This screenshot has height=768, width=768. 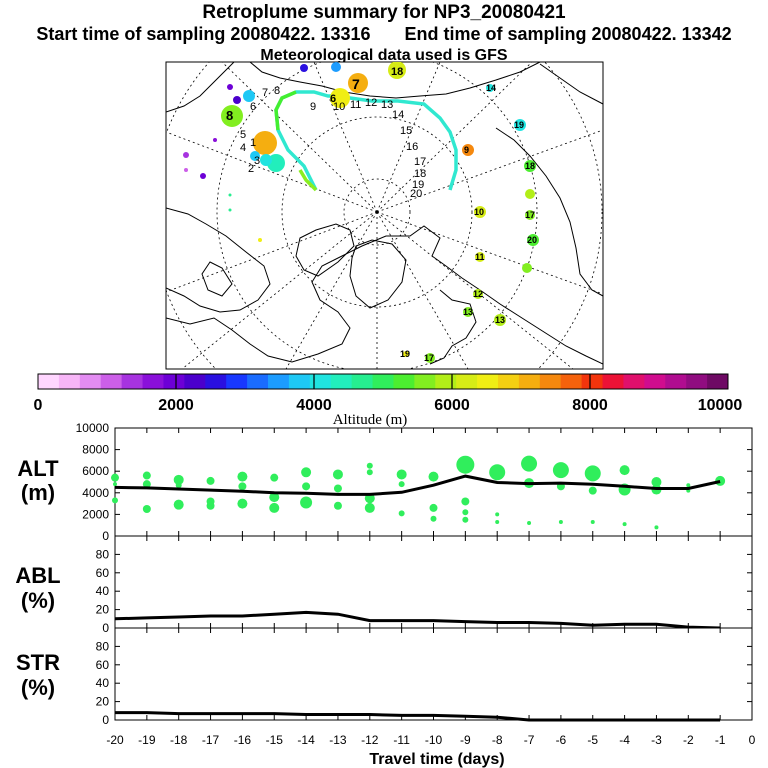 I want to click on day-label: 18, so click(x=420, y=174).